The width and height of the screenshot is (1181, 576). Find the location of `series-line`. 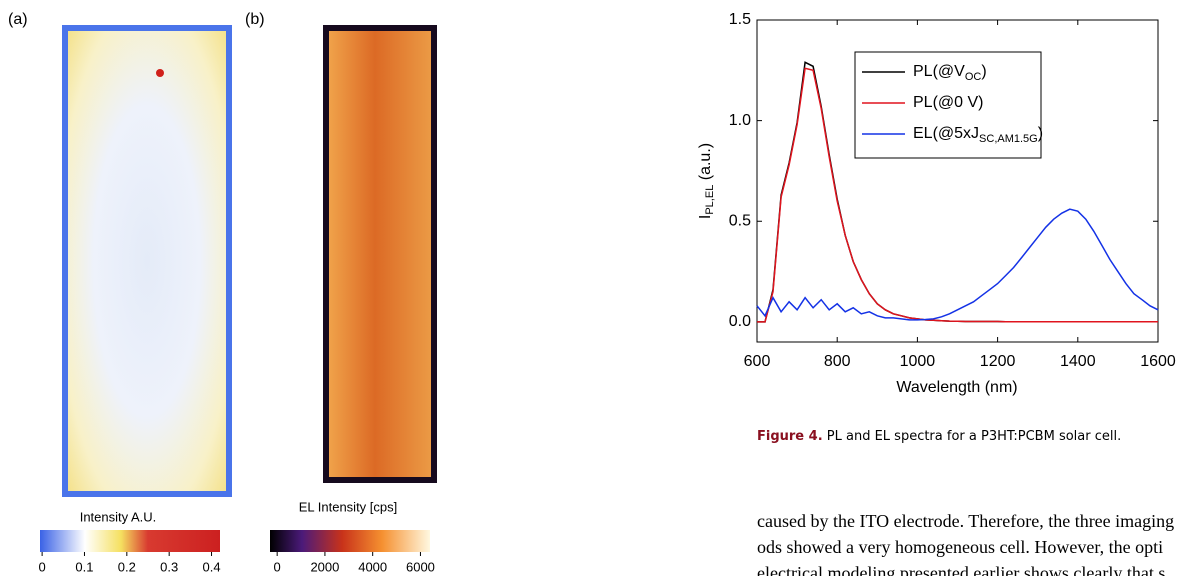

series-line is located at coordinates (957, 264).